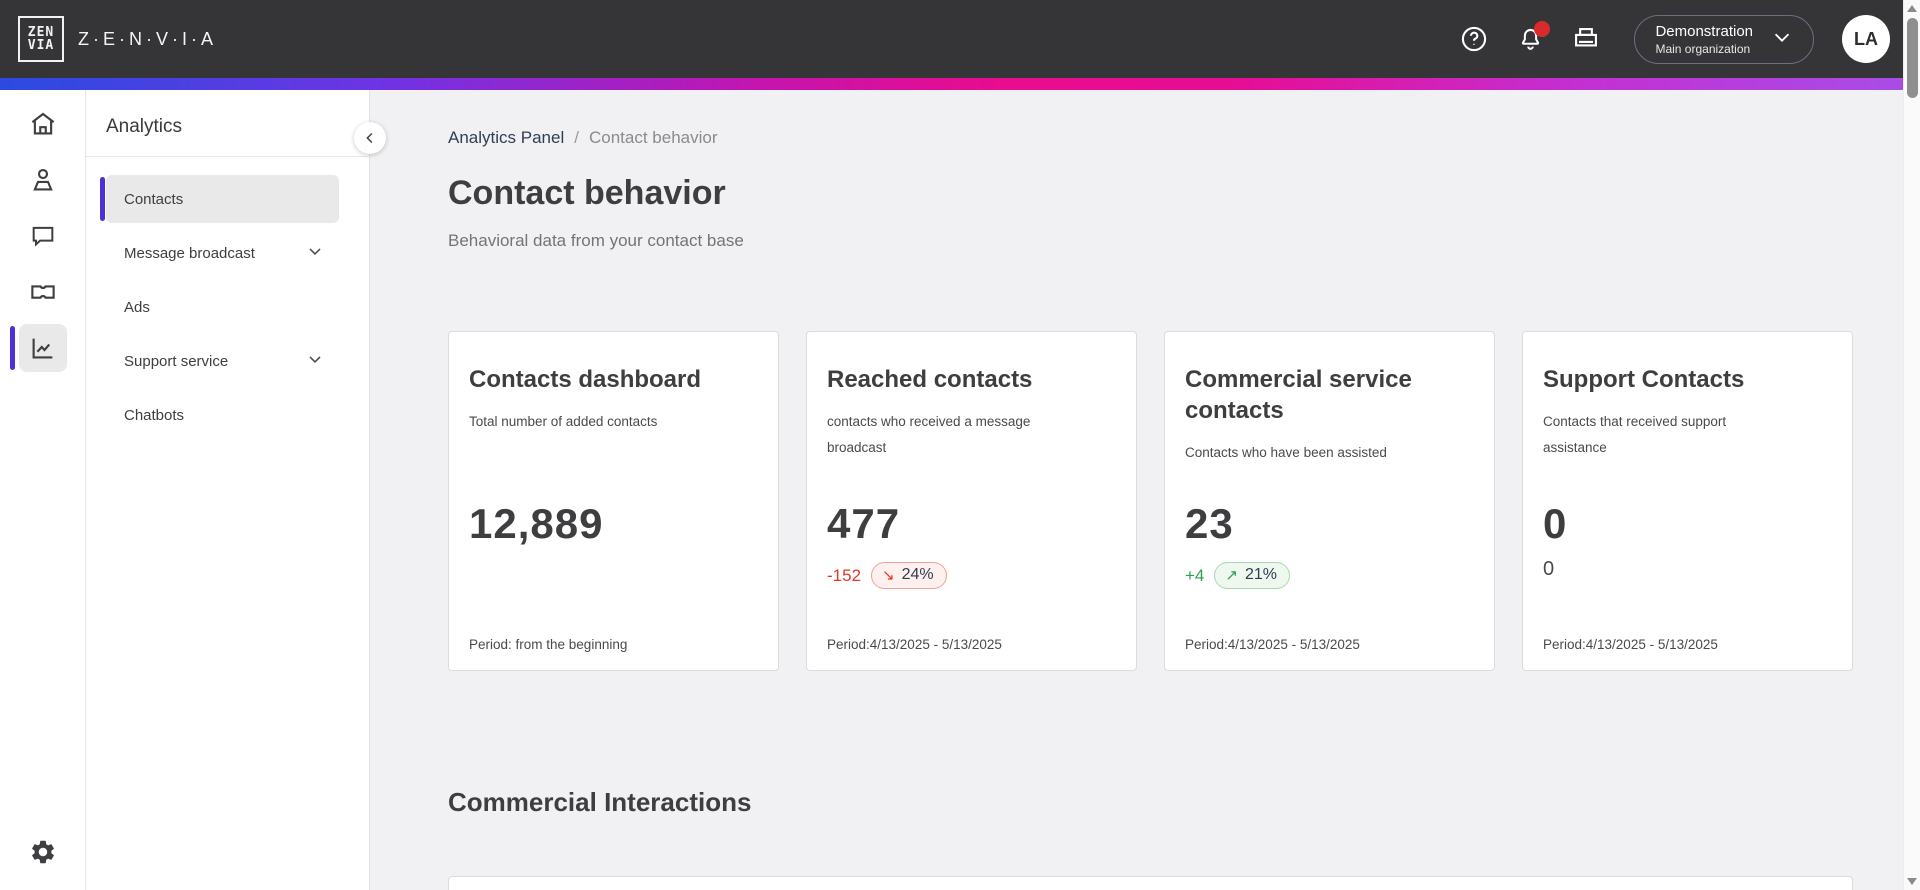 The width and height of the screenshot is (1920, 890). Describe the element at coordinates (41, 32) in the screenshot. I see `logo-text-top: ZEN` at that location.